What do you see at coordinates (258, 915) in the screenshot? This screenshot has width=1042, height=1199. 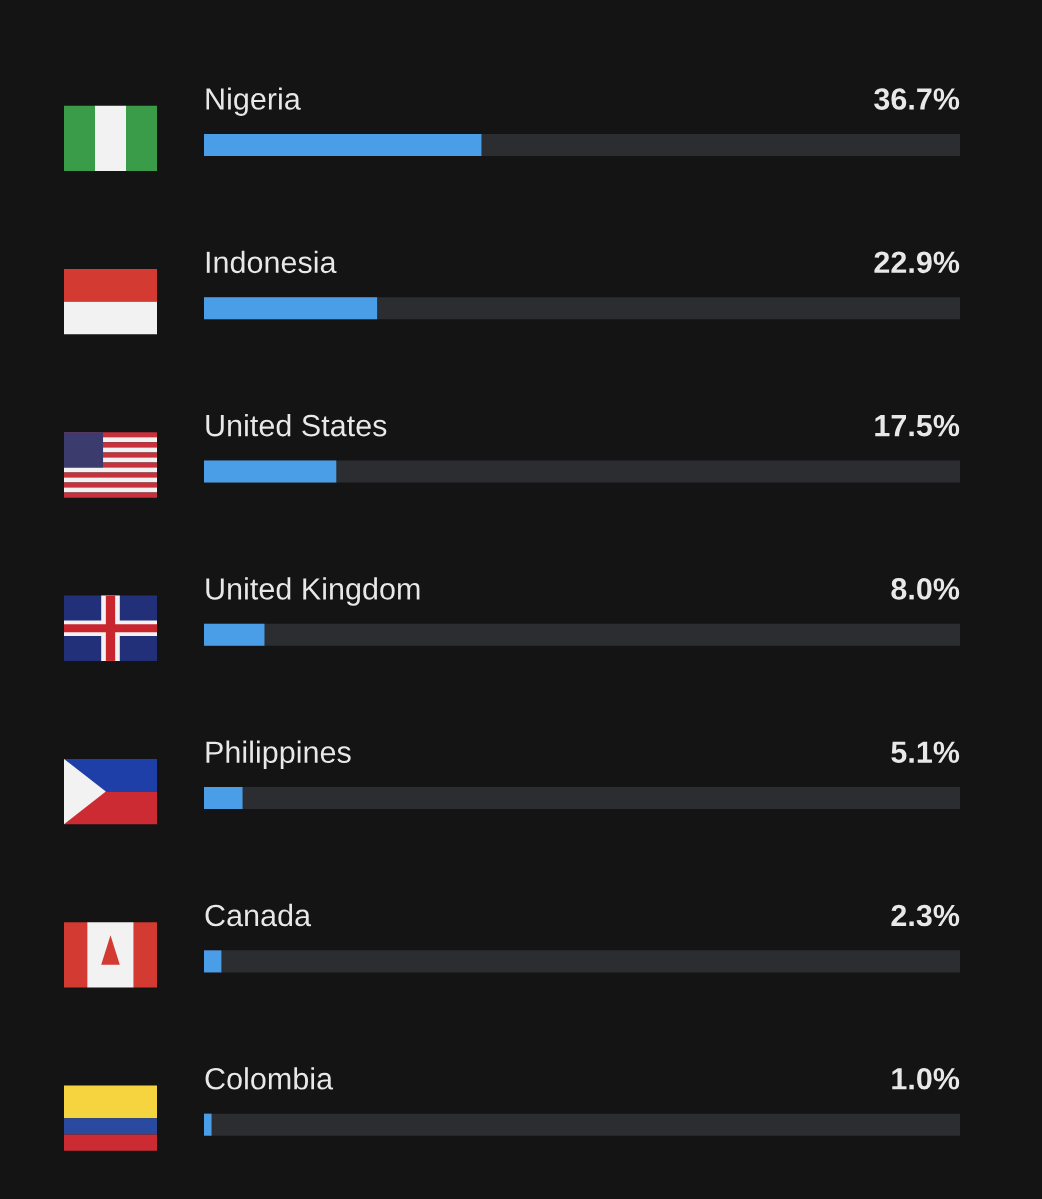 I see `y-tick-label: Canada` at bounding box center [258, 915].